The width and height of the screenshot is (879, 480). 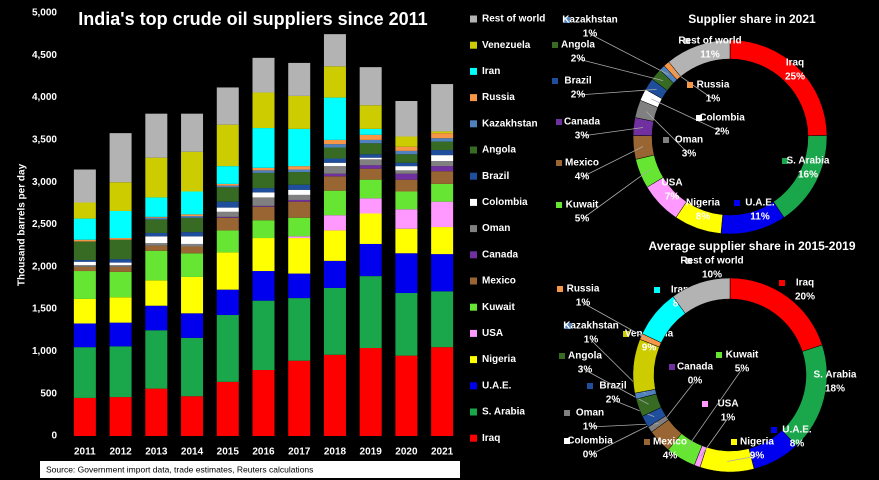 I want to click on y-tick-label: 1,000, so click(x=44, y=351).